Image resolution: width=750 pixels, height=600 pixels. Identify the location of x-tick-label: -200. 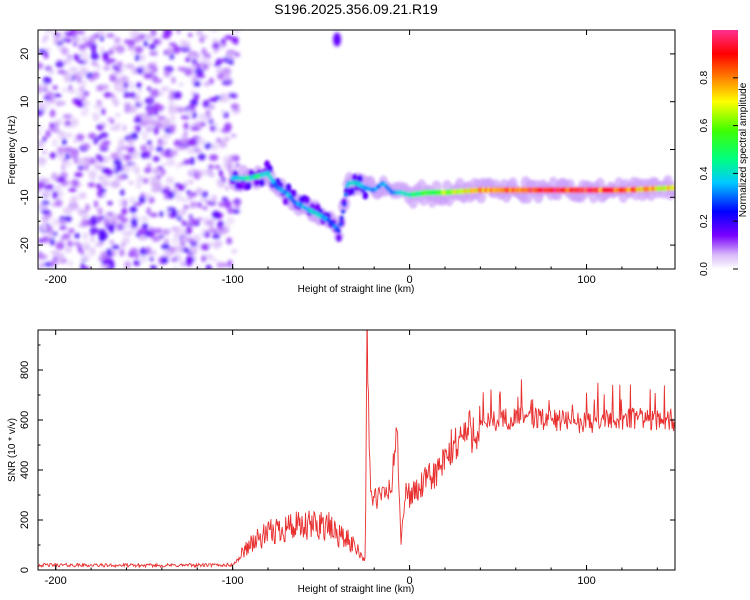
(56, 581).